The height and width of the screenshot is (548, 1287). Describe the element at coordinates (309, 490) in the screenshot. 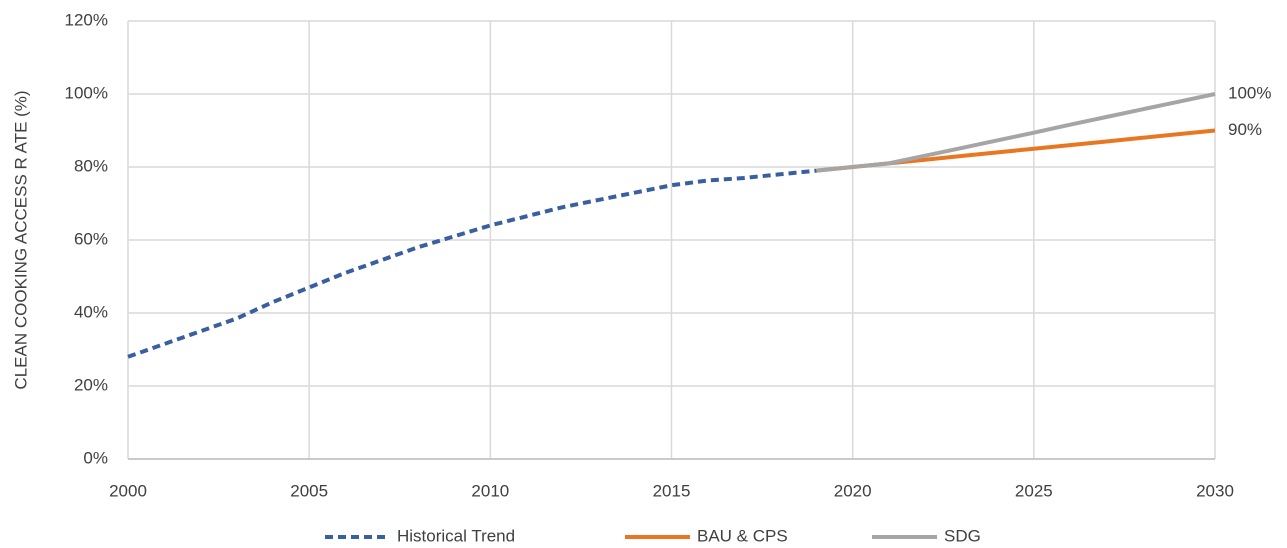

I see `x-tick-label: 2005` at that location.